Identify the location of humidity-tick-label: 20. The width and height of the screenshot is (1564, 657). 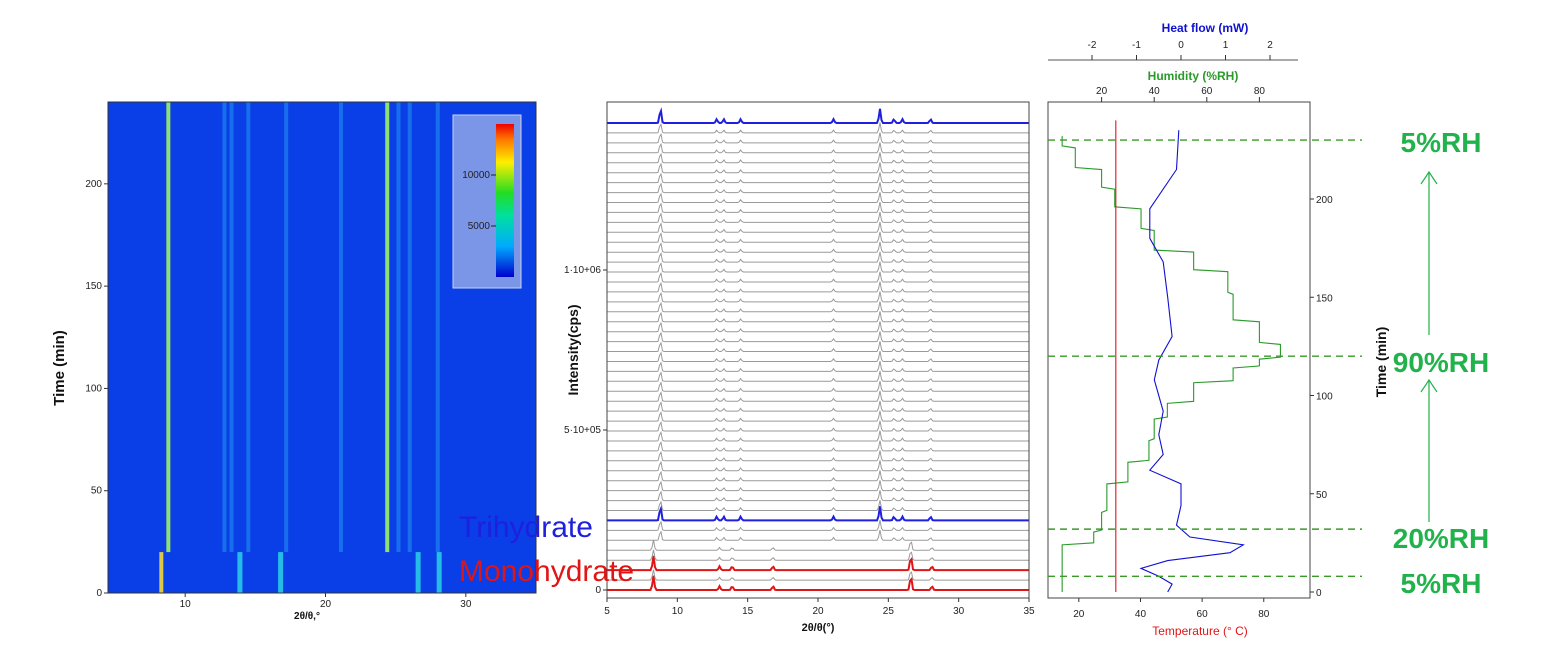
(1102, 91).